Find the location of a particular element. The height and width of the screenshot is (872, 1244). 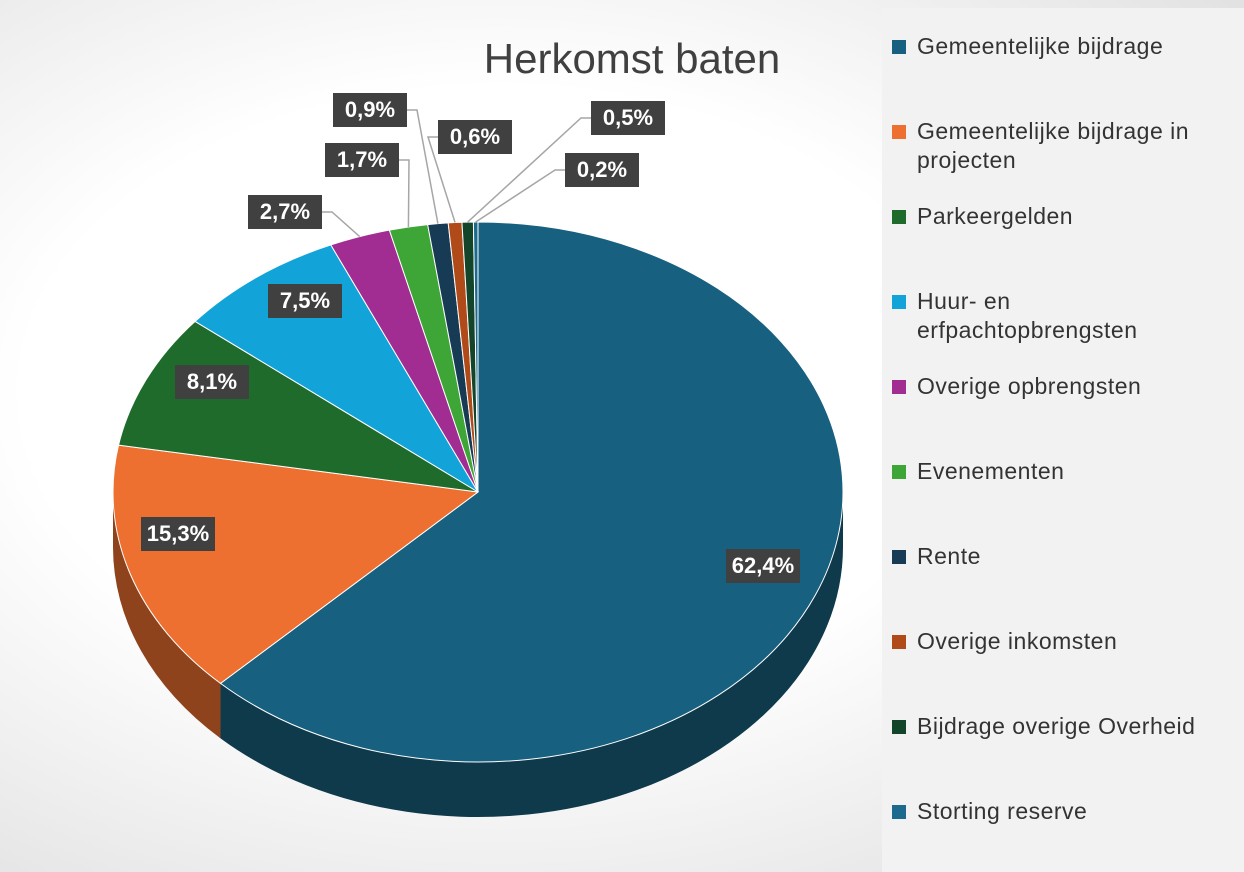

data-label: 0,5% is located at coordinates (628, 117).